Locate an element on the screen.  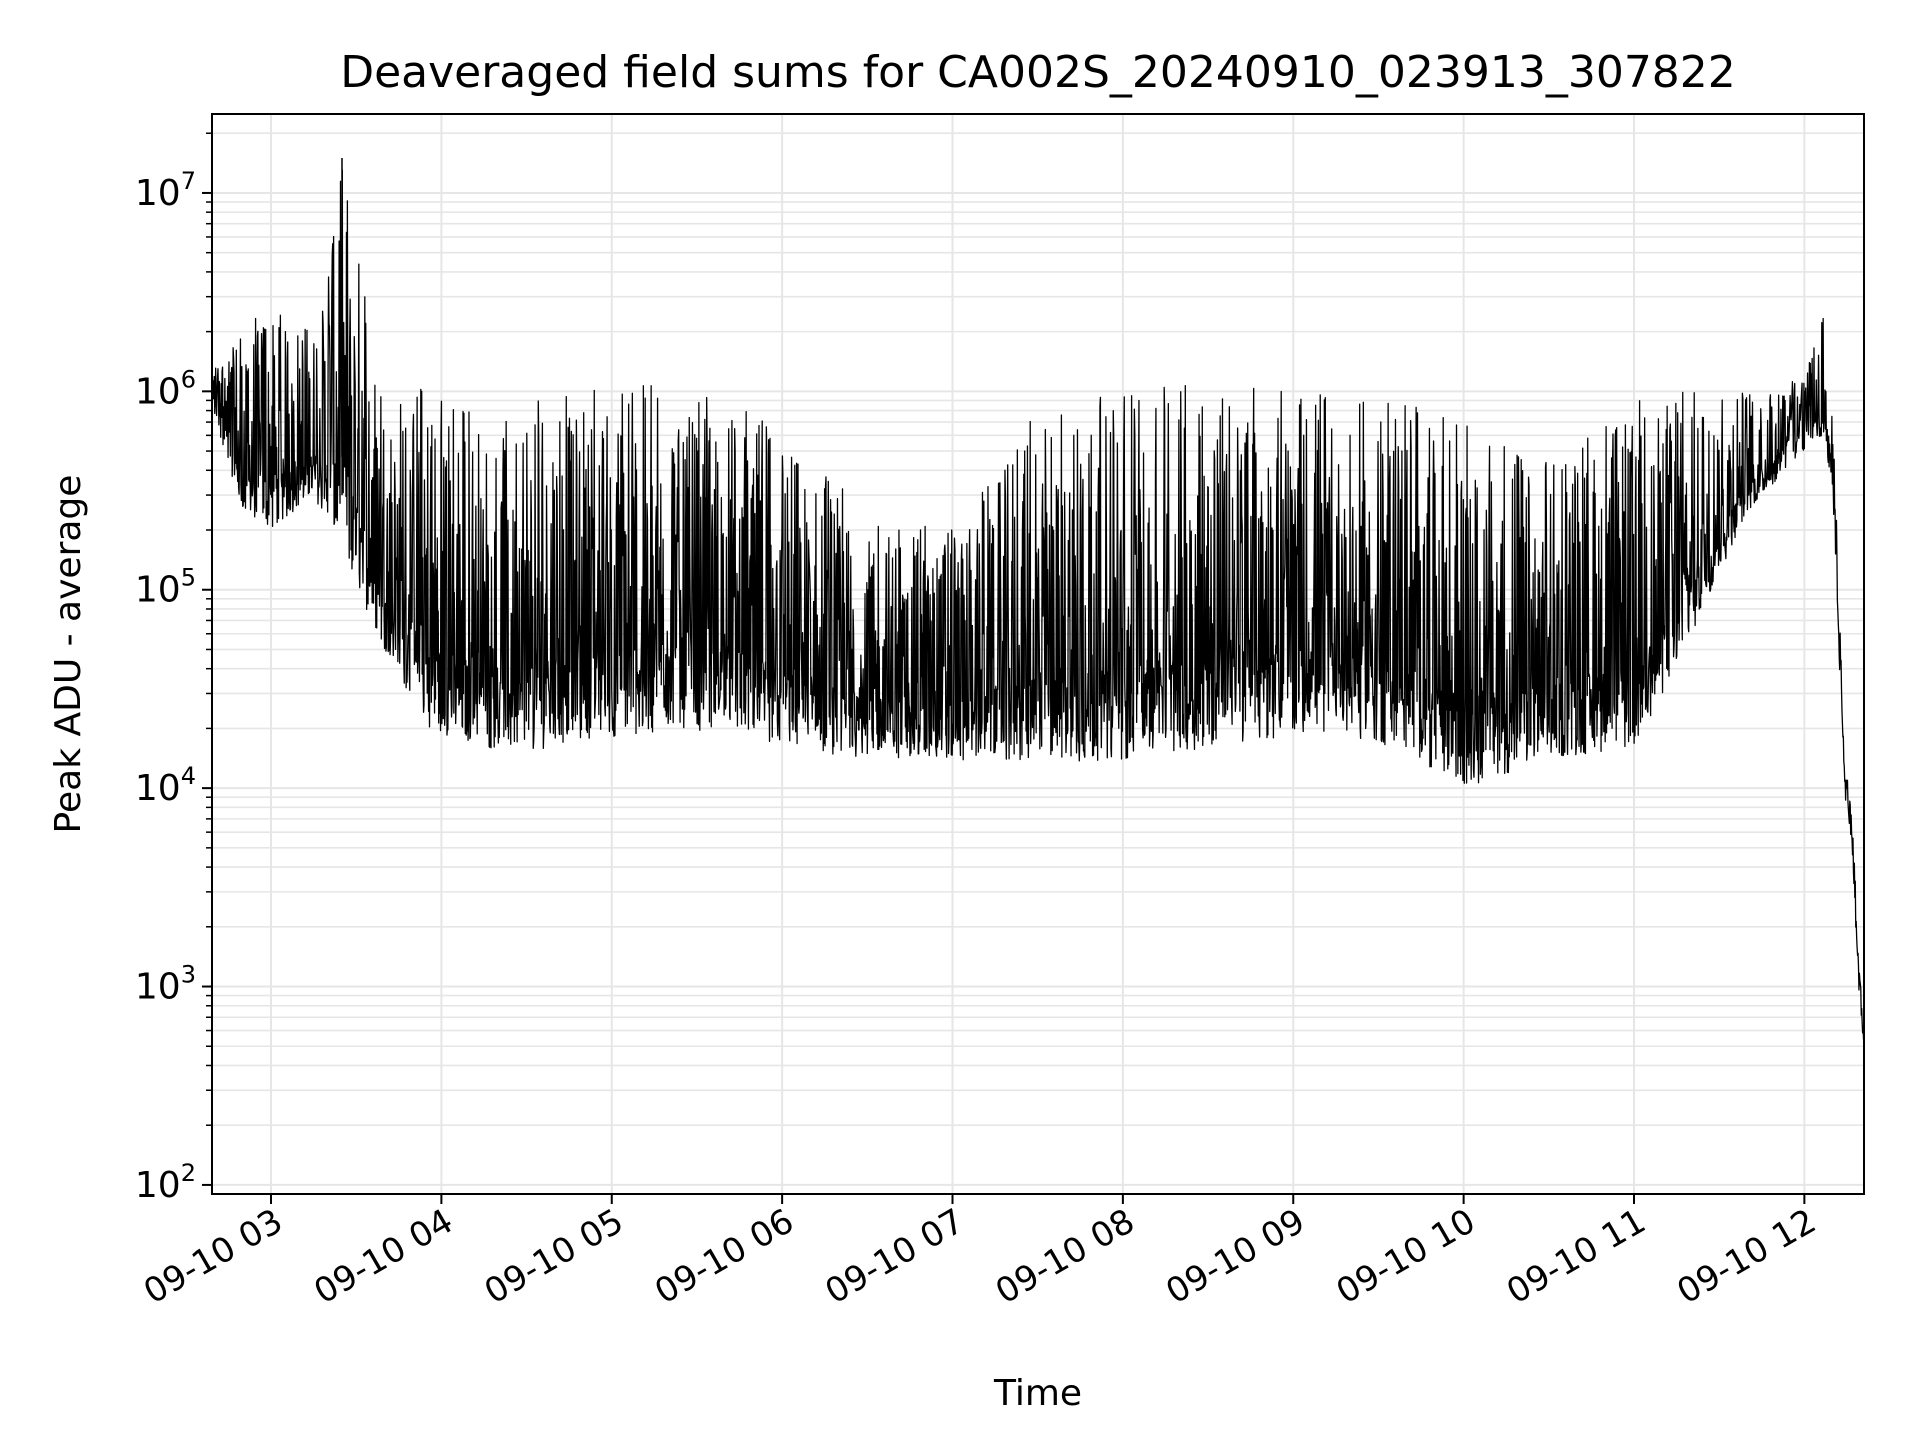
y-tick-label: 10⁶ is located at coordinates (165, 388).